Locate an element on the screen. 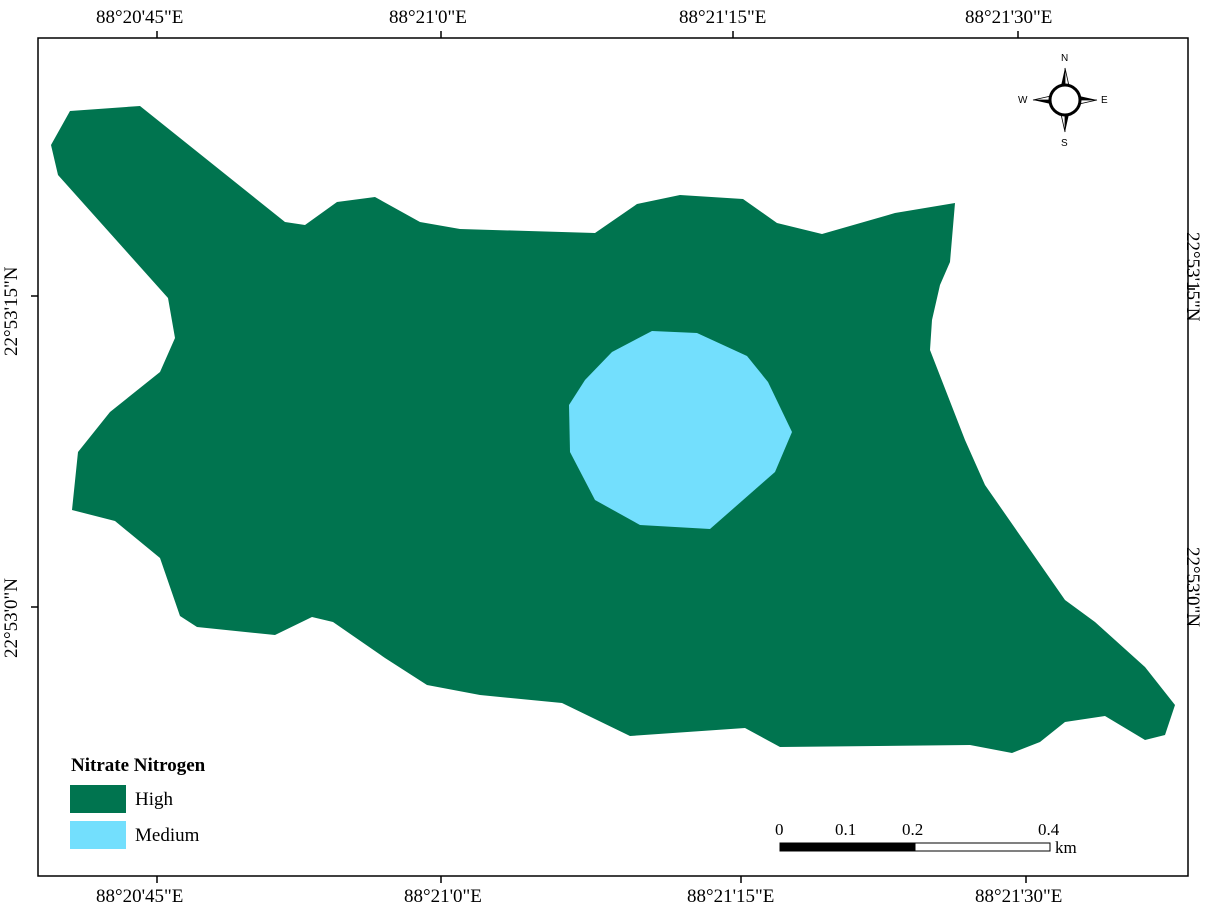 Image resolution: width=1225 pixels, height=913 pixels. top-longitude-label: 88°21'0"E is located at coordinates (428, 17).